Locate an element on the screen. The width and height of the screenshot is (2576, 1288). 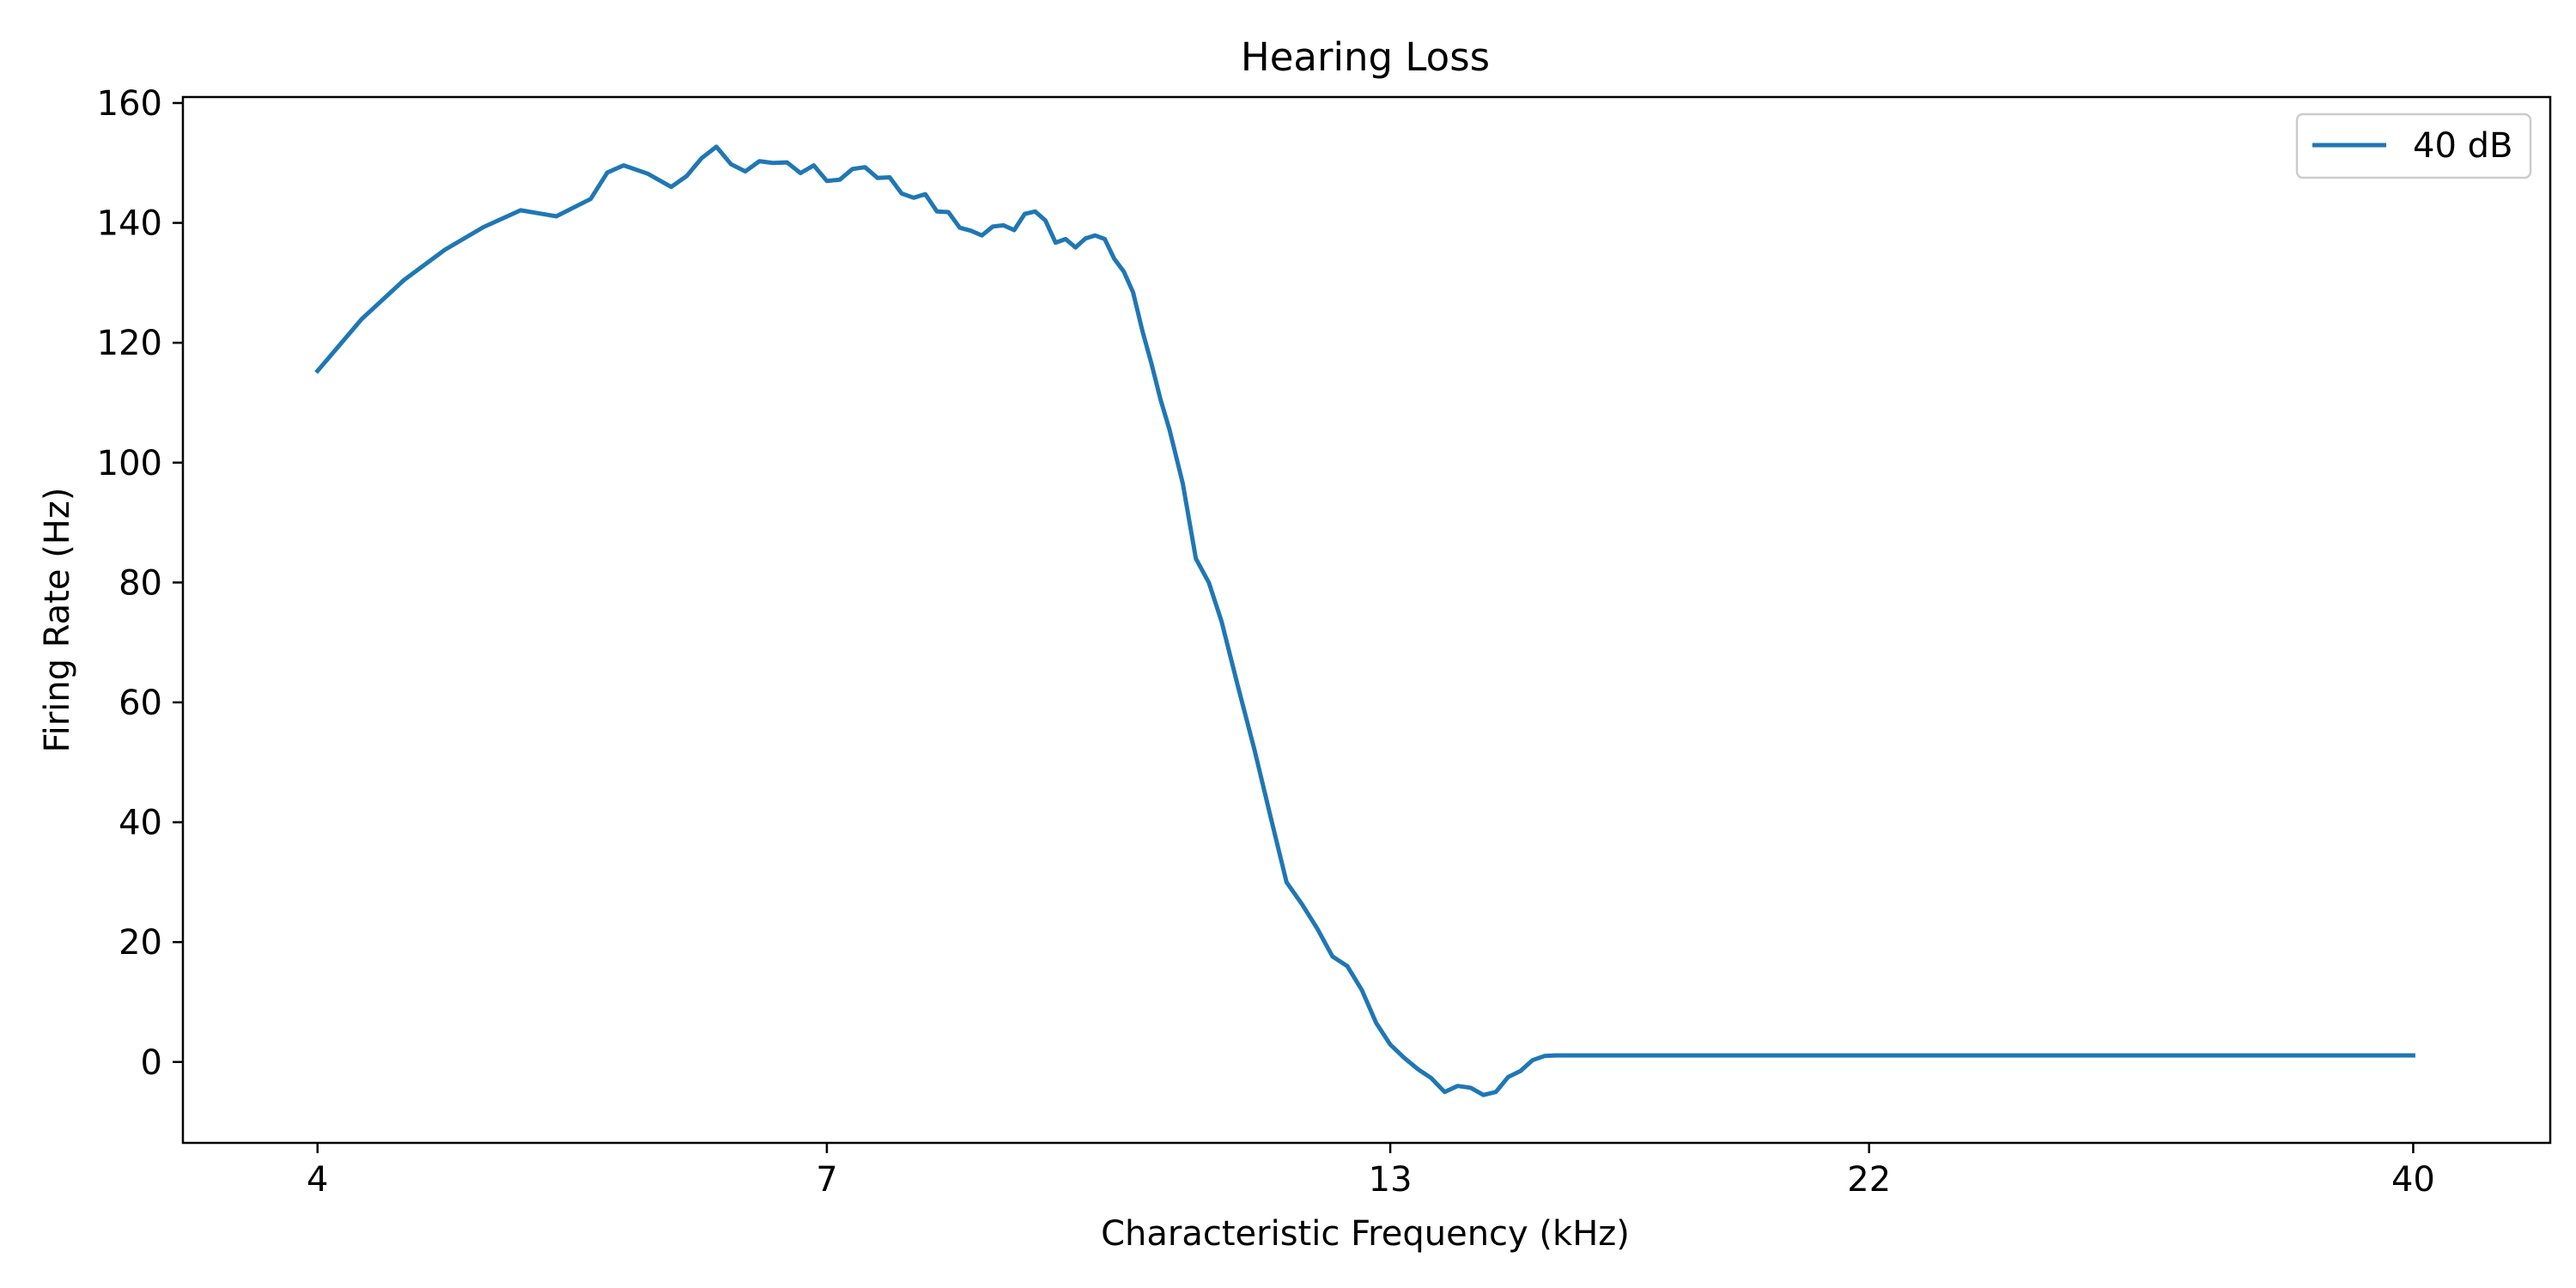
y-tick-label: 20 is located at coordinates (140, 943).